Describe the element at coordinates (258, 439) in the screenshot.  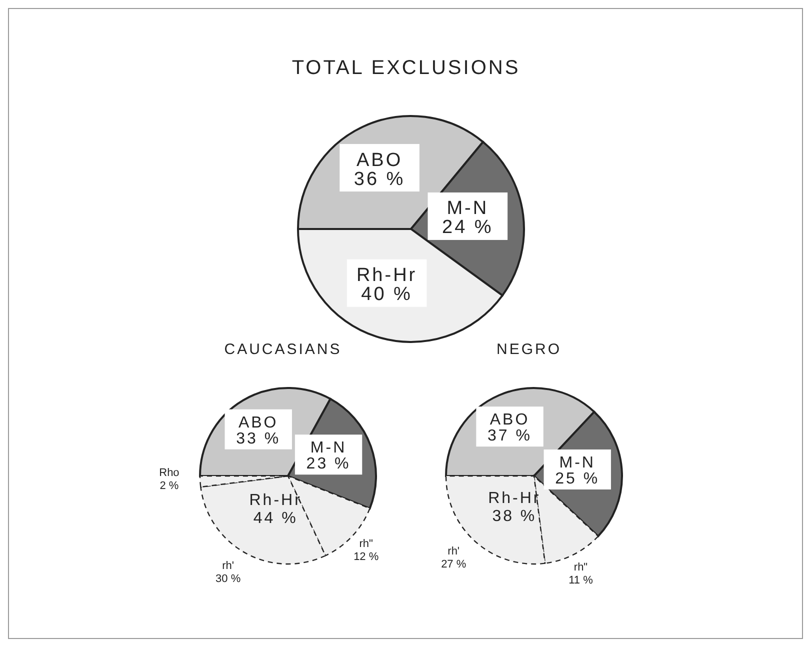
I see `data-label: 33 %` at that location.